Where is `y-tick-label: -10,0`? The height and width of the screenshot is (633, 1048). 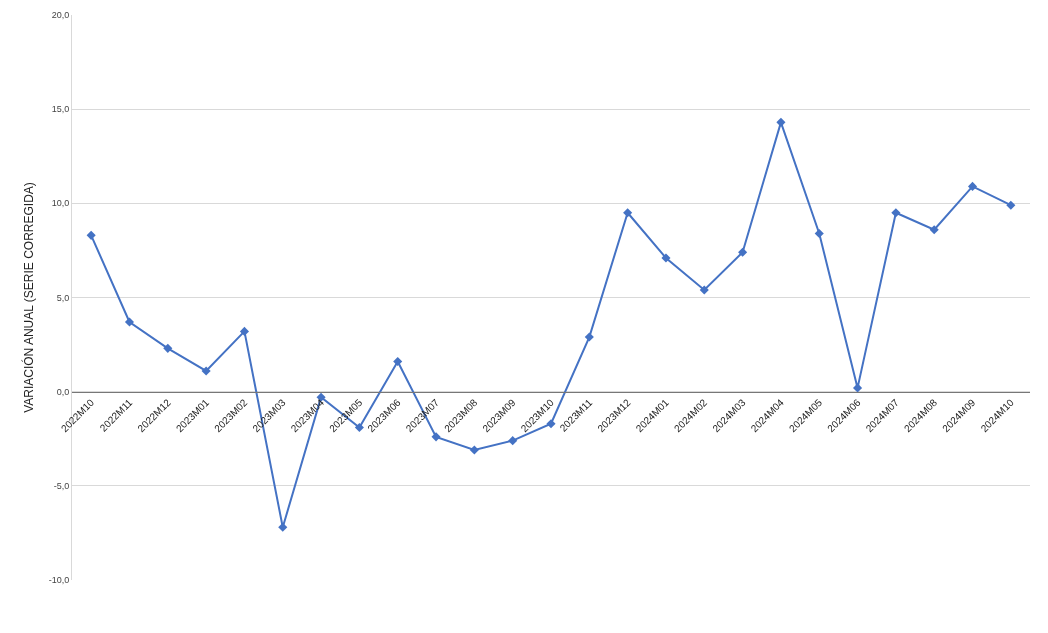
y-tick-label: -10,0 is located at coordinates (59, 580).